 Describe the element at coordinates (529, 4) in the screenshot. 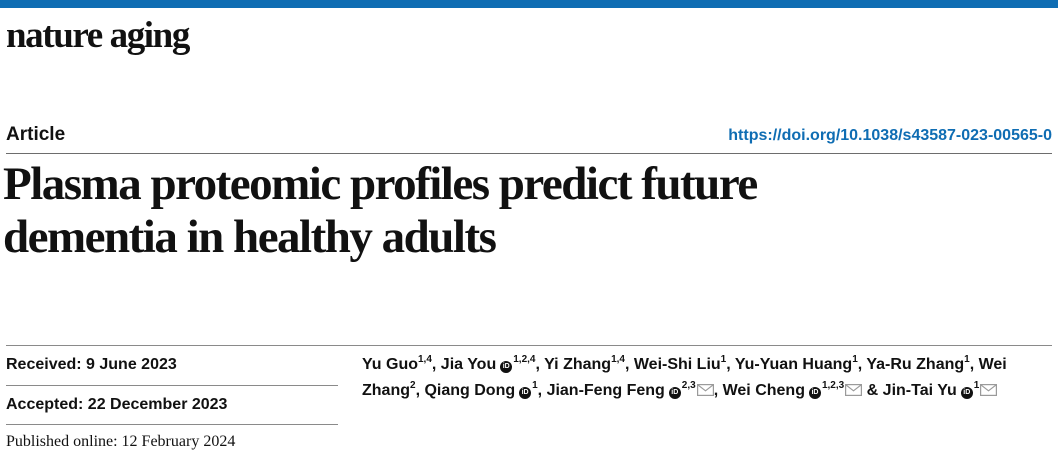

I see `top-accent-bar` at that location.